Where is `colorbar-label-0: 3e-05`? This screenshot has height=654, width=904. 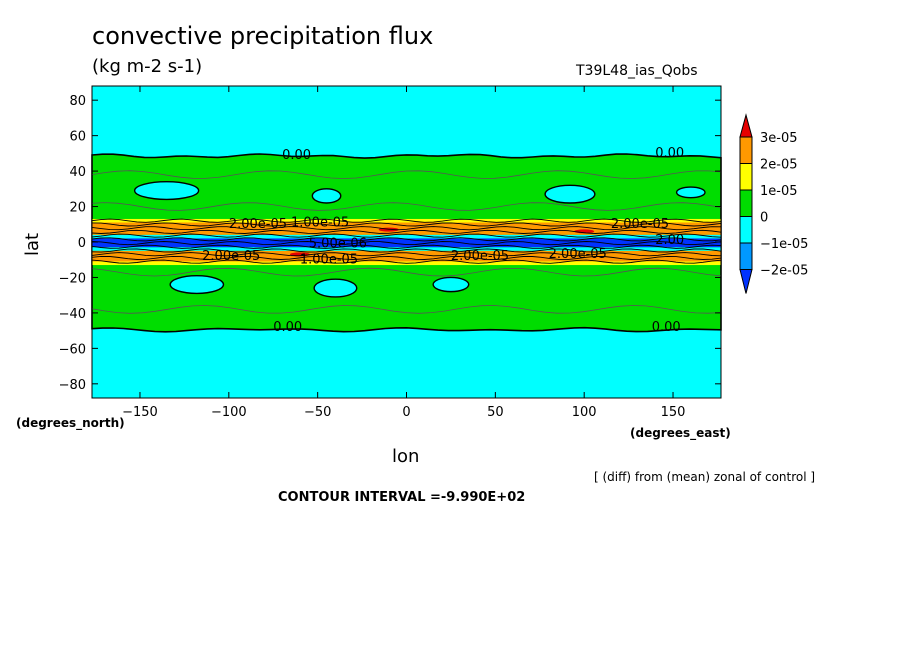
colorbar-label-0: 3e-05 is located at coordinates (779, 138).